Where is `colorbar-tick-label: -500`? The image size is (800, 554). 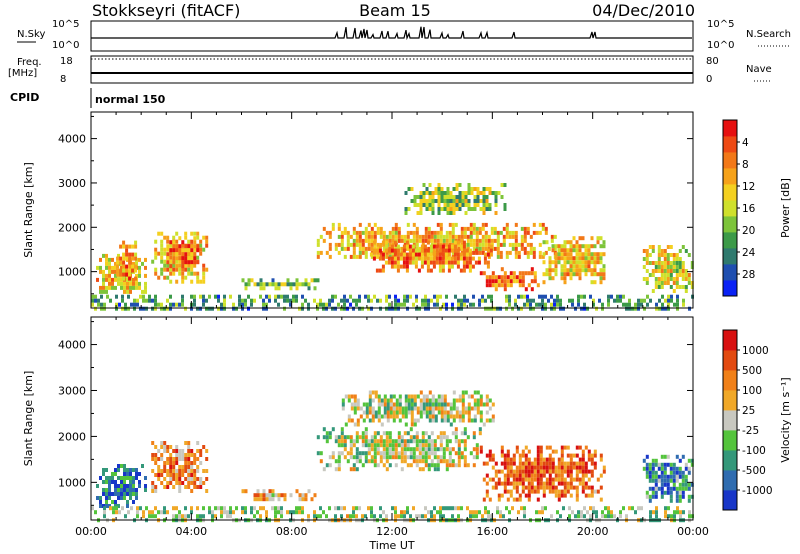
colorbar-tick-label: -500 is located at coordinates (754, 471).